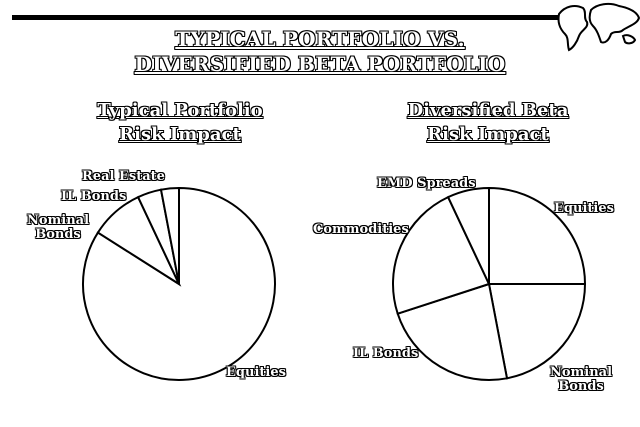 Image resolution: width=640 pixels, height=427 pixels. I want to click on chart2-label-il-bonds: IL Bonds, so click(386, 353).